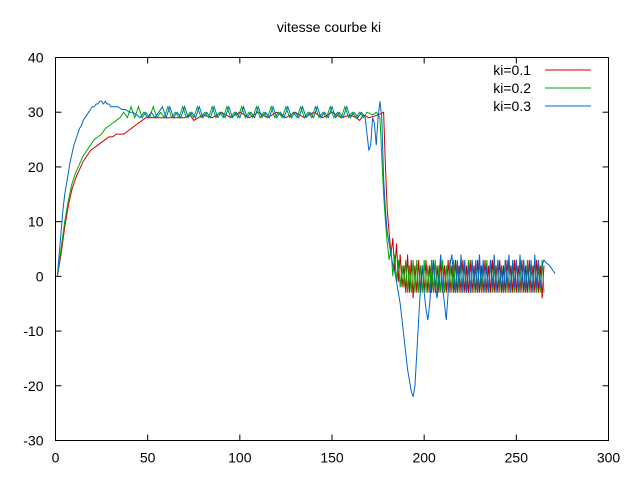 The height and width of the screenshot is (480, 640). Describe the element at coordinates (36, 112) in the screenshot. I see `y-tick-label: 30` at that location.